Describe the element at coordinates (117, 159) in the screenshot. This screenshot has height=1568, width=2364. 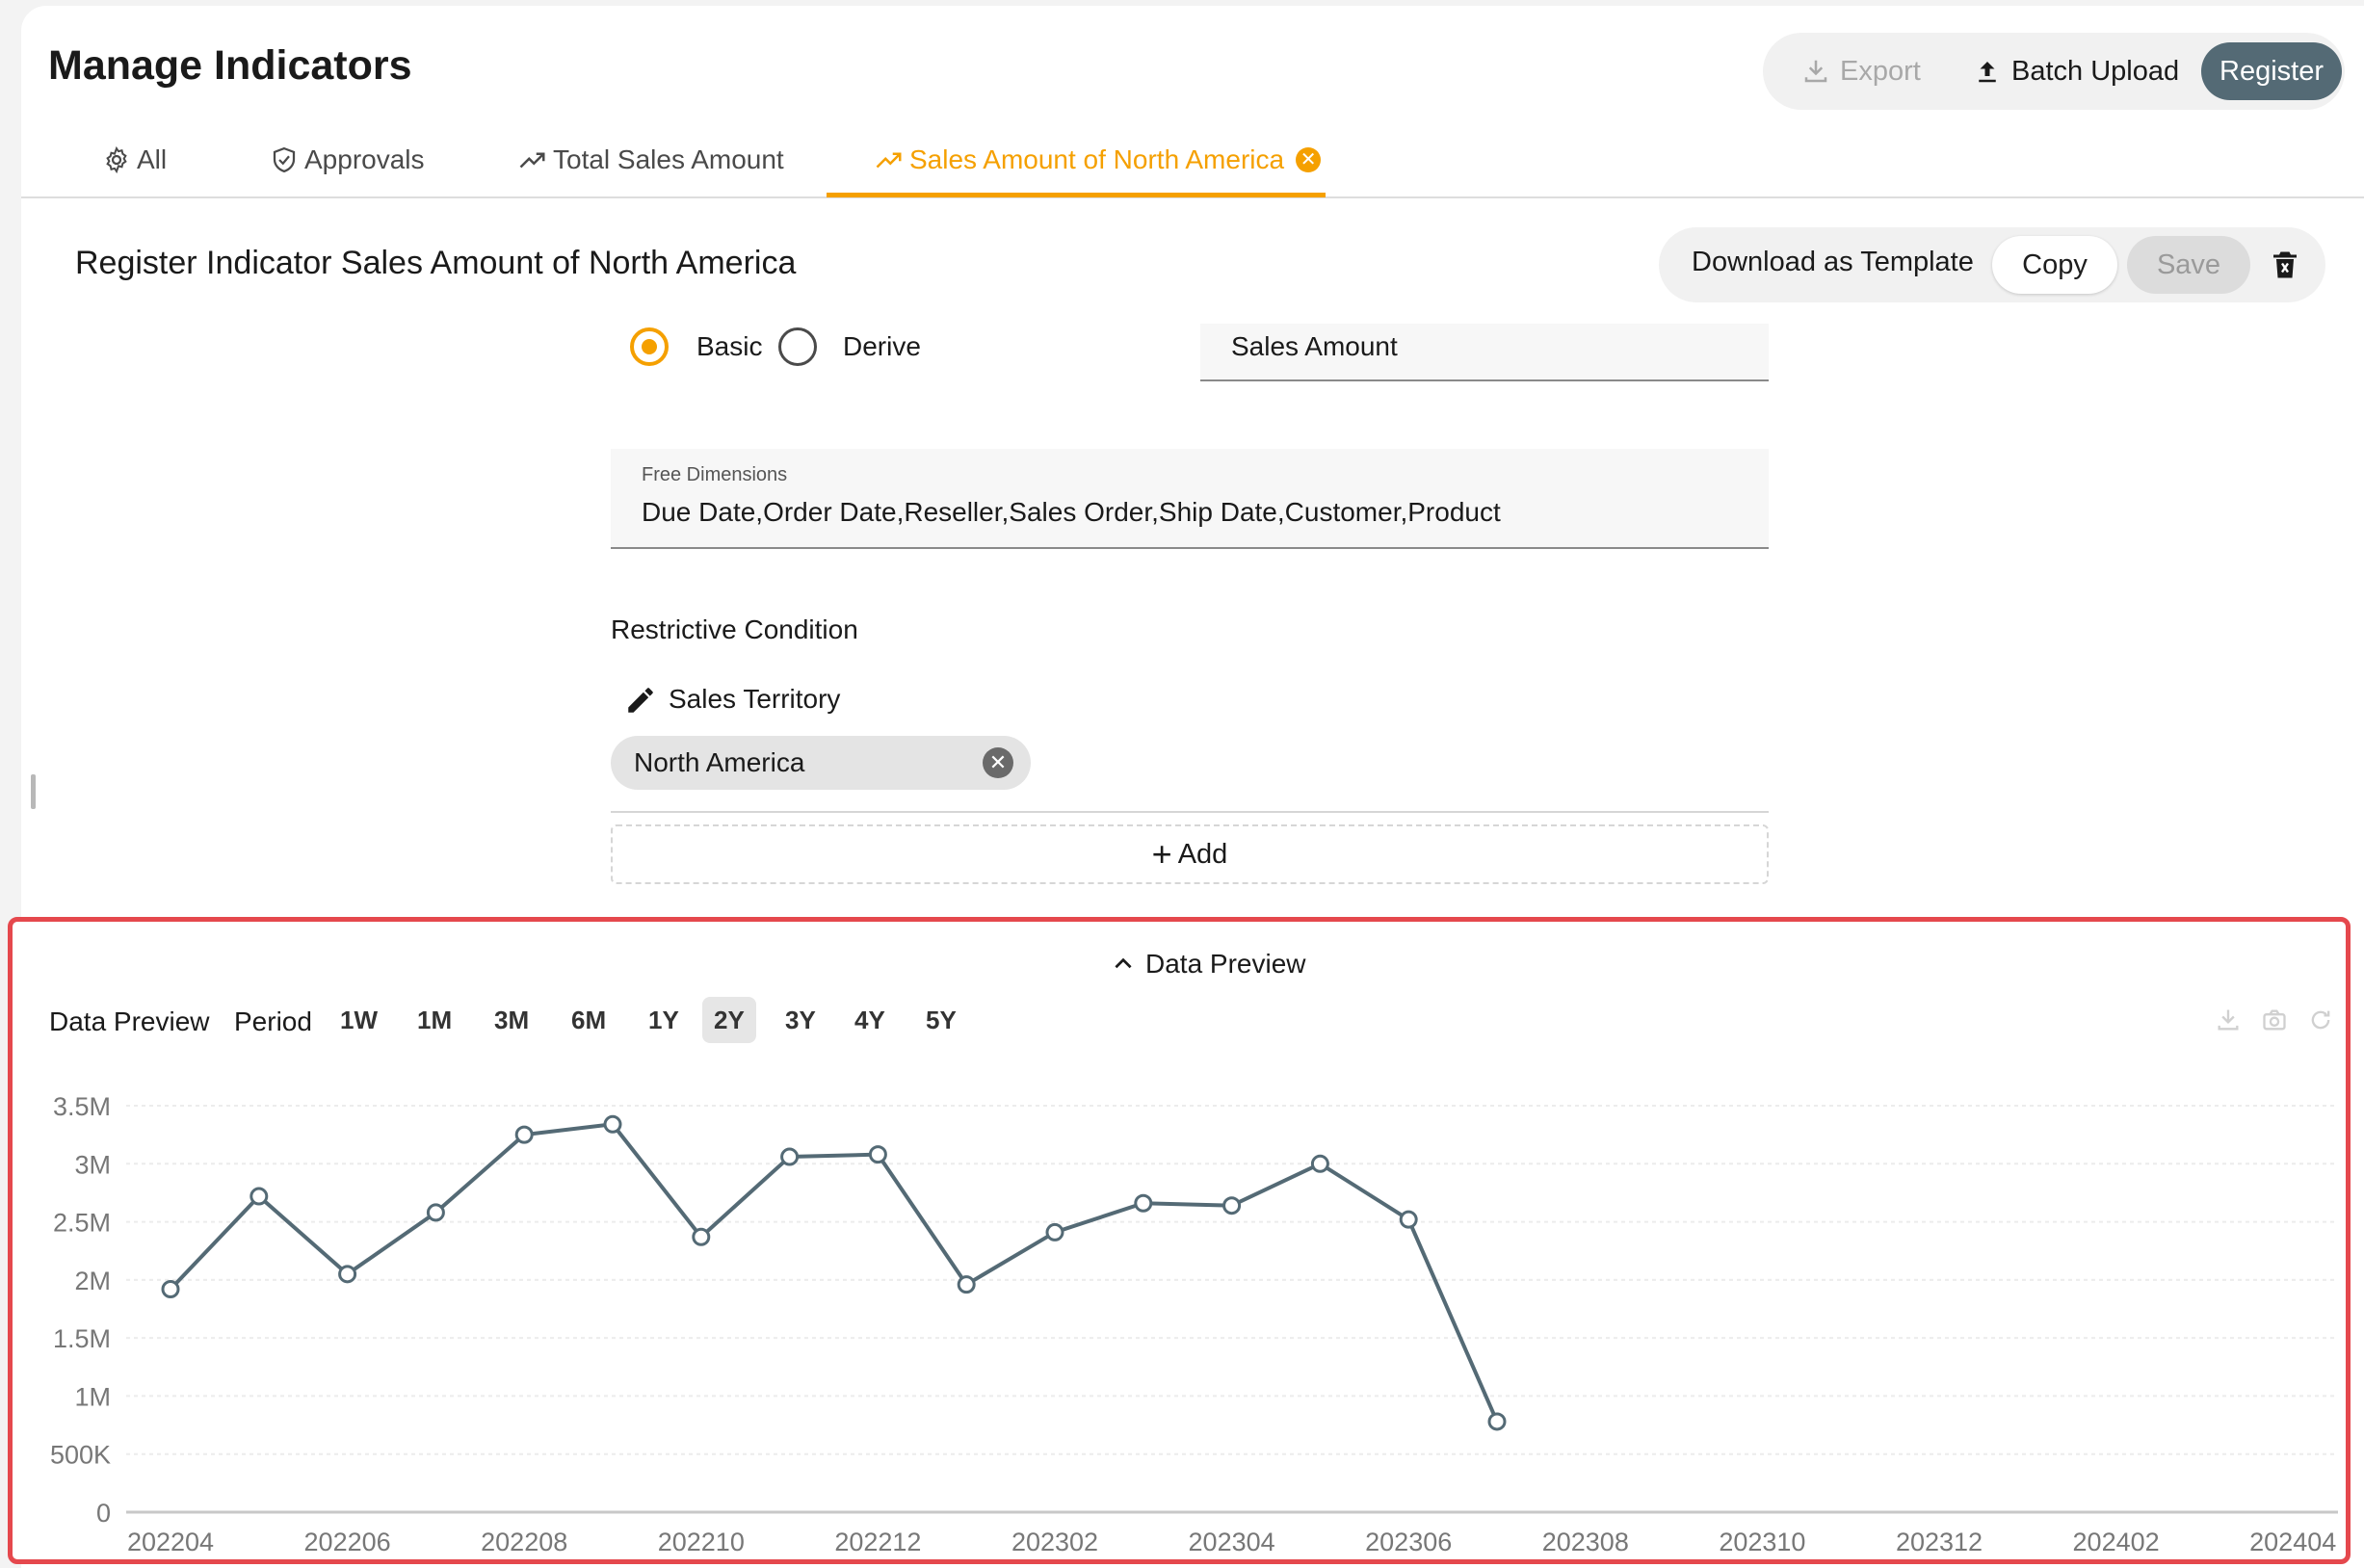
I see `gear-icon` at that location.